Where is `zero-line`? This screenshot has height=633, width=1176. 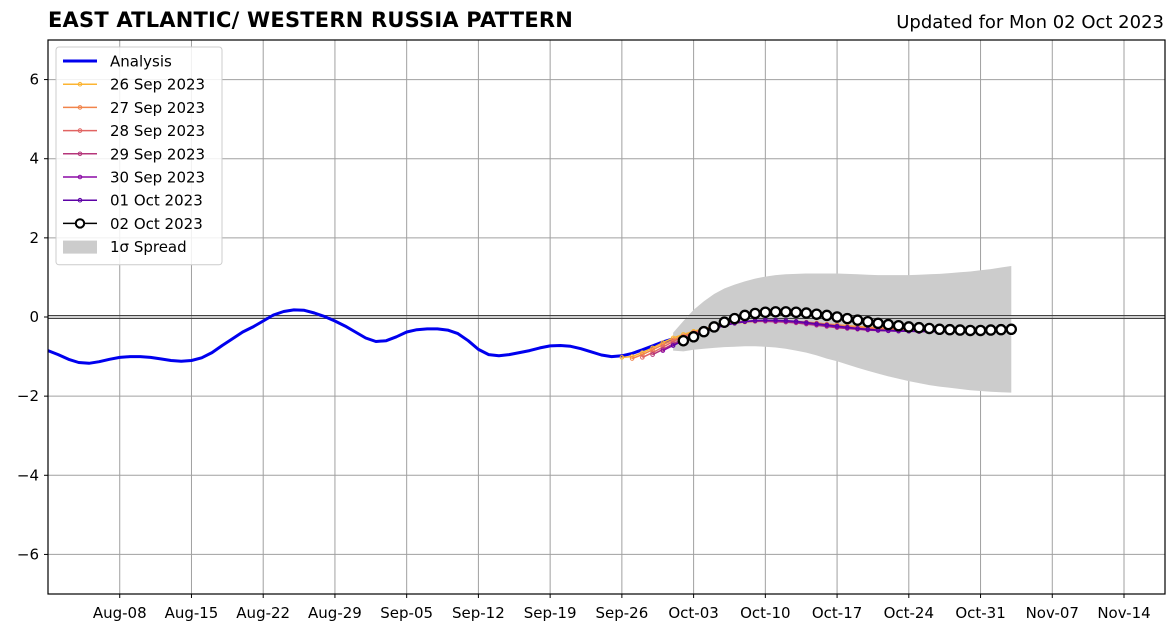
zero-line is located at coordinates (606, 317).